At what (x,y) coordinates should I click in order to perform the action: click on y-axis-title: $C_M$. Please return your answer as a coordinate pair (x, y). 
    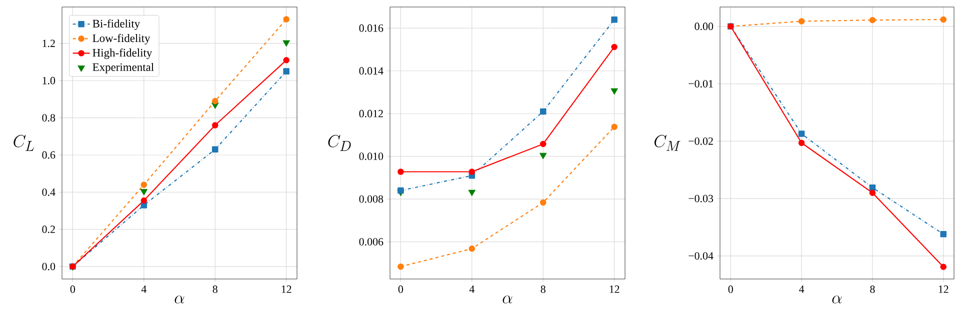
    Looking at the image, I should click on (667, 142).